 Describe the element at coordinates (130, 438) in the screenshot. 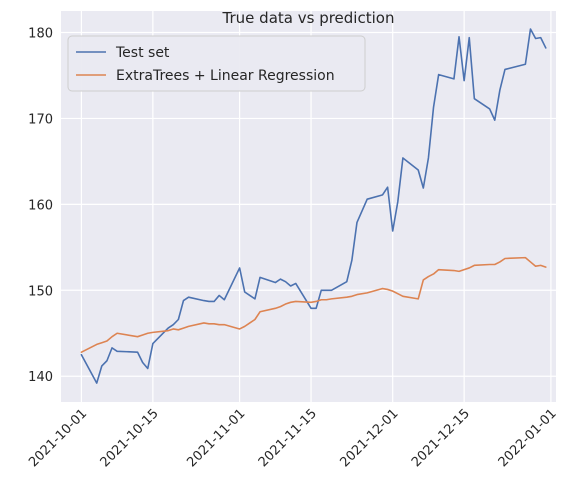

I see `x-tick-label: 2021-10-15` at that location.